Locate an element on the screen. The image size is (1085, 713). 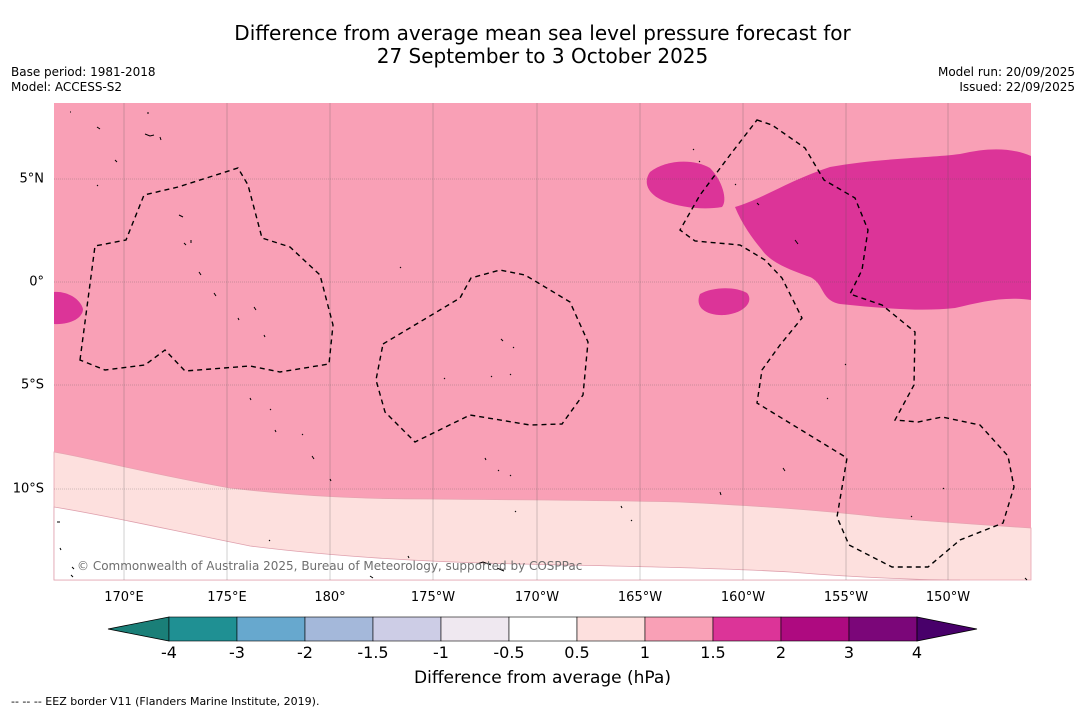
anomaly-field-1.5-2-west is located at coordinates (68, 308).